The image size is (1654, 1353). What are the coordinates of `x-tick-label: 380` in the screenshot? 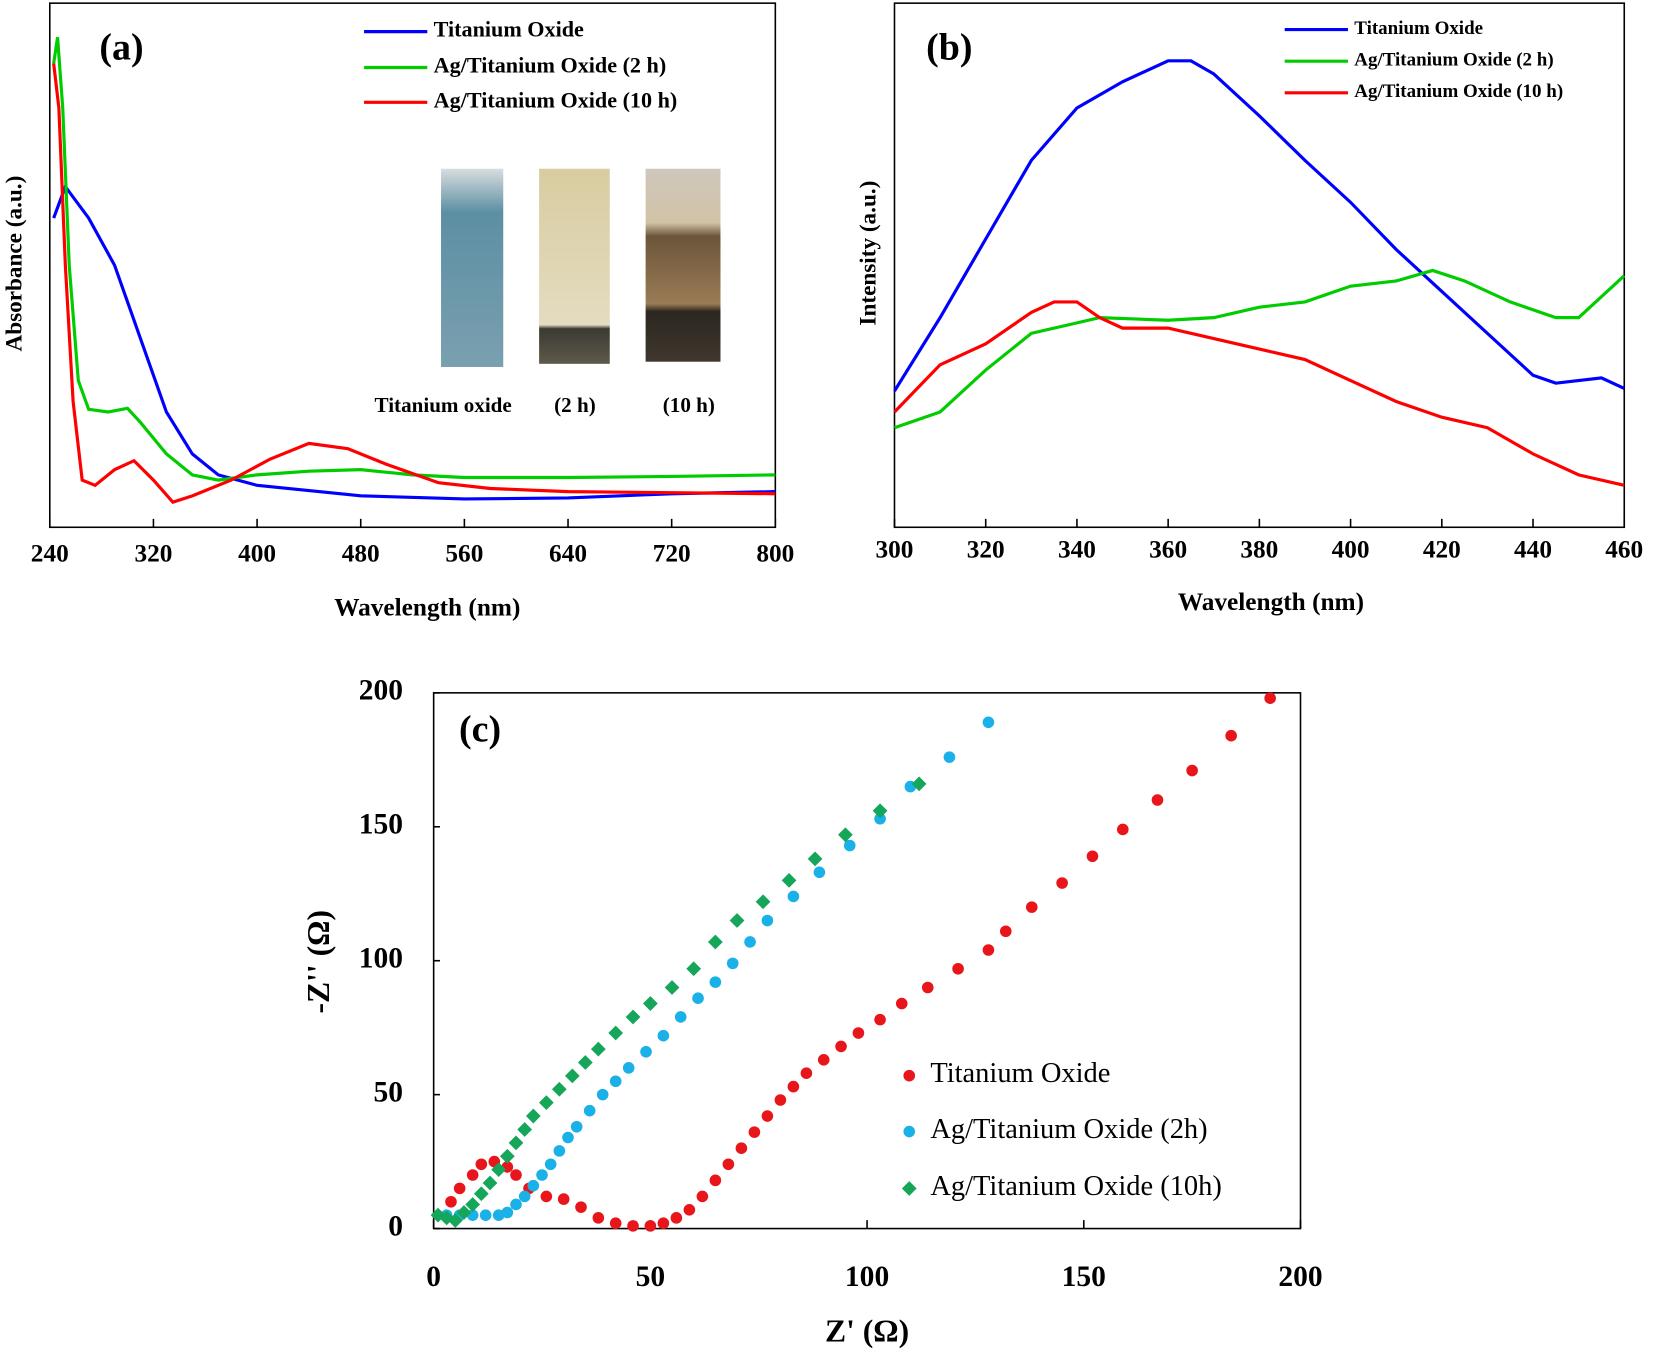 It's located at (1259, 549).